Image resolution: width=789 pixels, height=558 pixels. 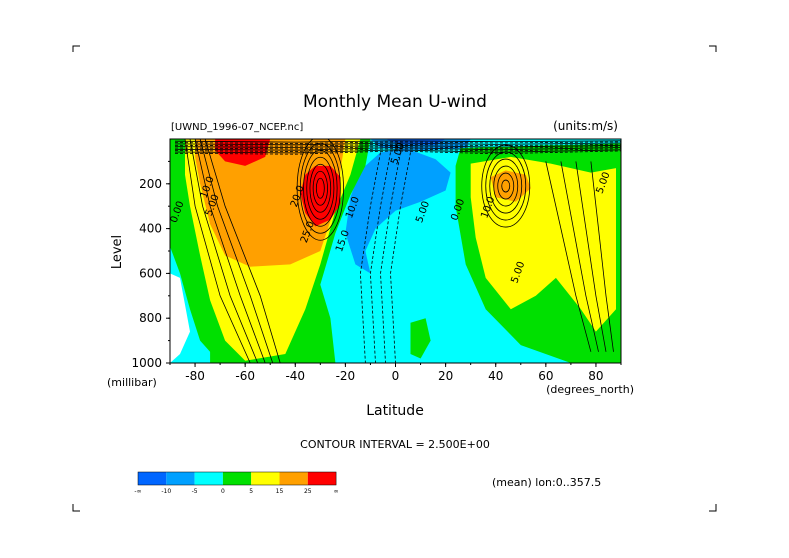 What do you see at coordinates (346, 376) in the screenshot?
I see `x-tick-label-3: -20` at bounding box center [346, 376].